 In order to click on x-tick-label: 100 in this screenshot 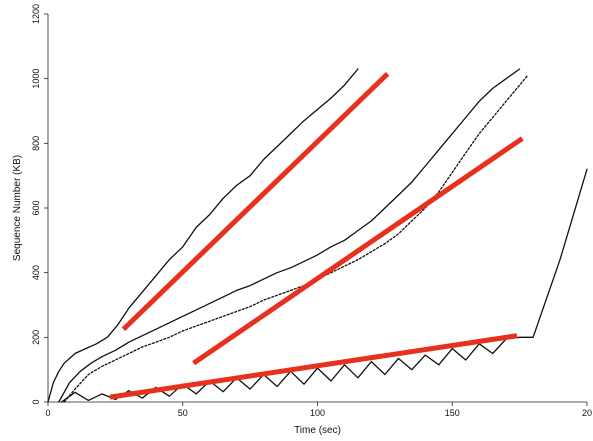, I will do `click(317, 413)`.